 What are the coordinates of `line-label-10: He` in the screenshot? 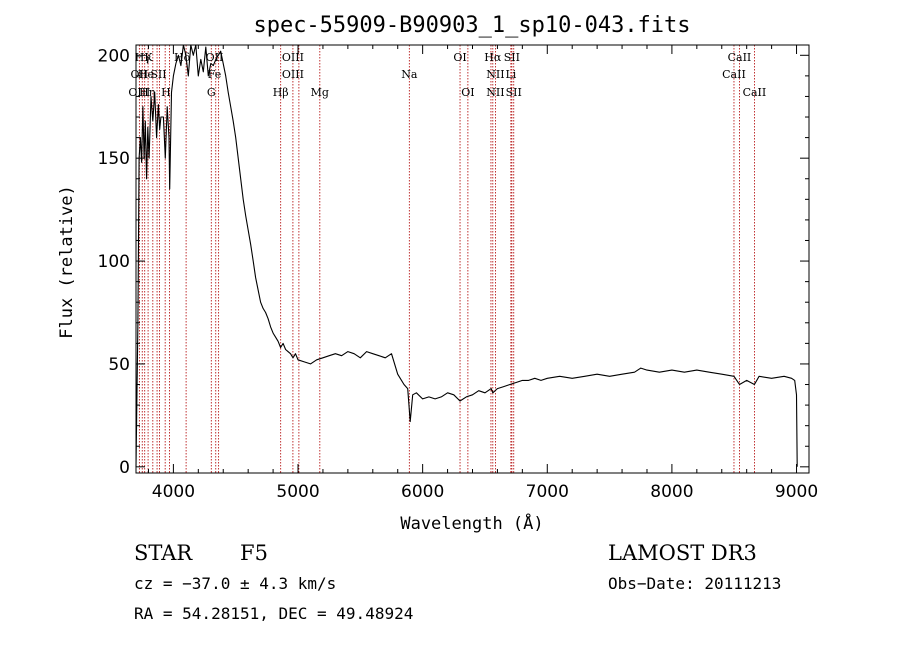 It's located at (146, 74).